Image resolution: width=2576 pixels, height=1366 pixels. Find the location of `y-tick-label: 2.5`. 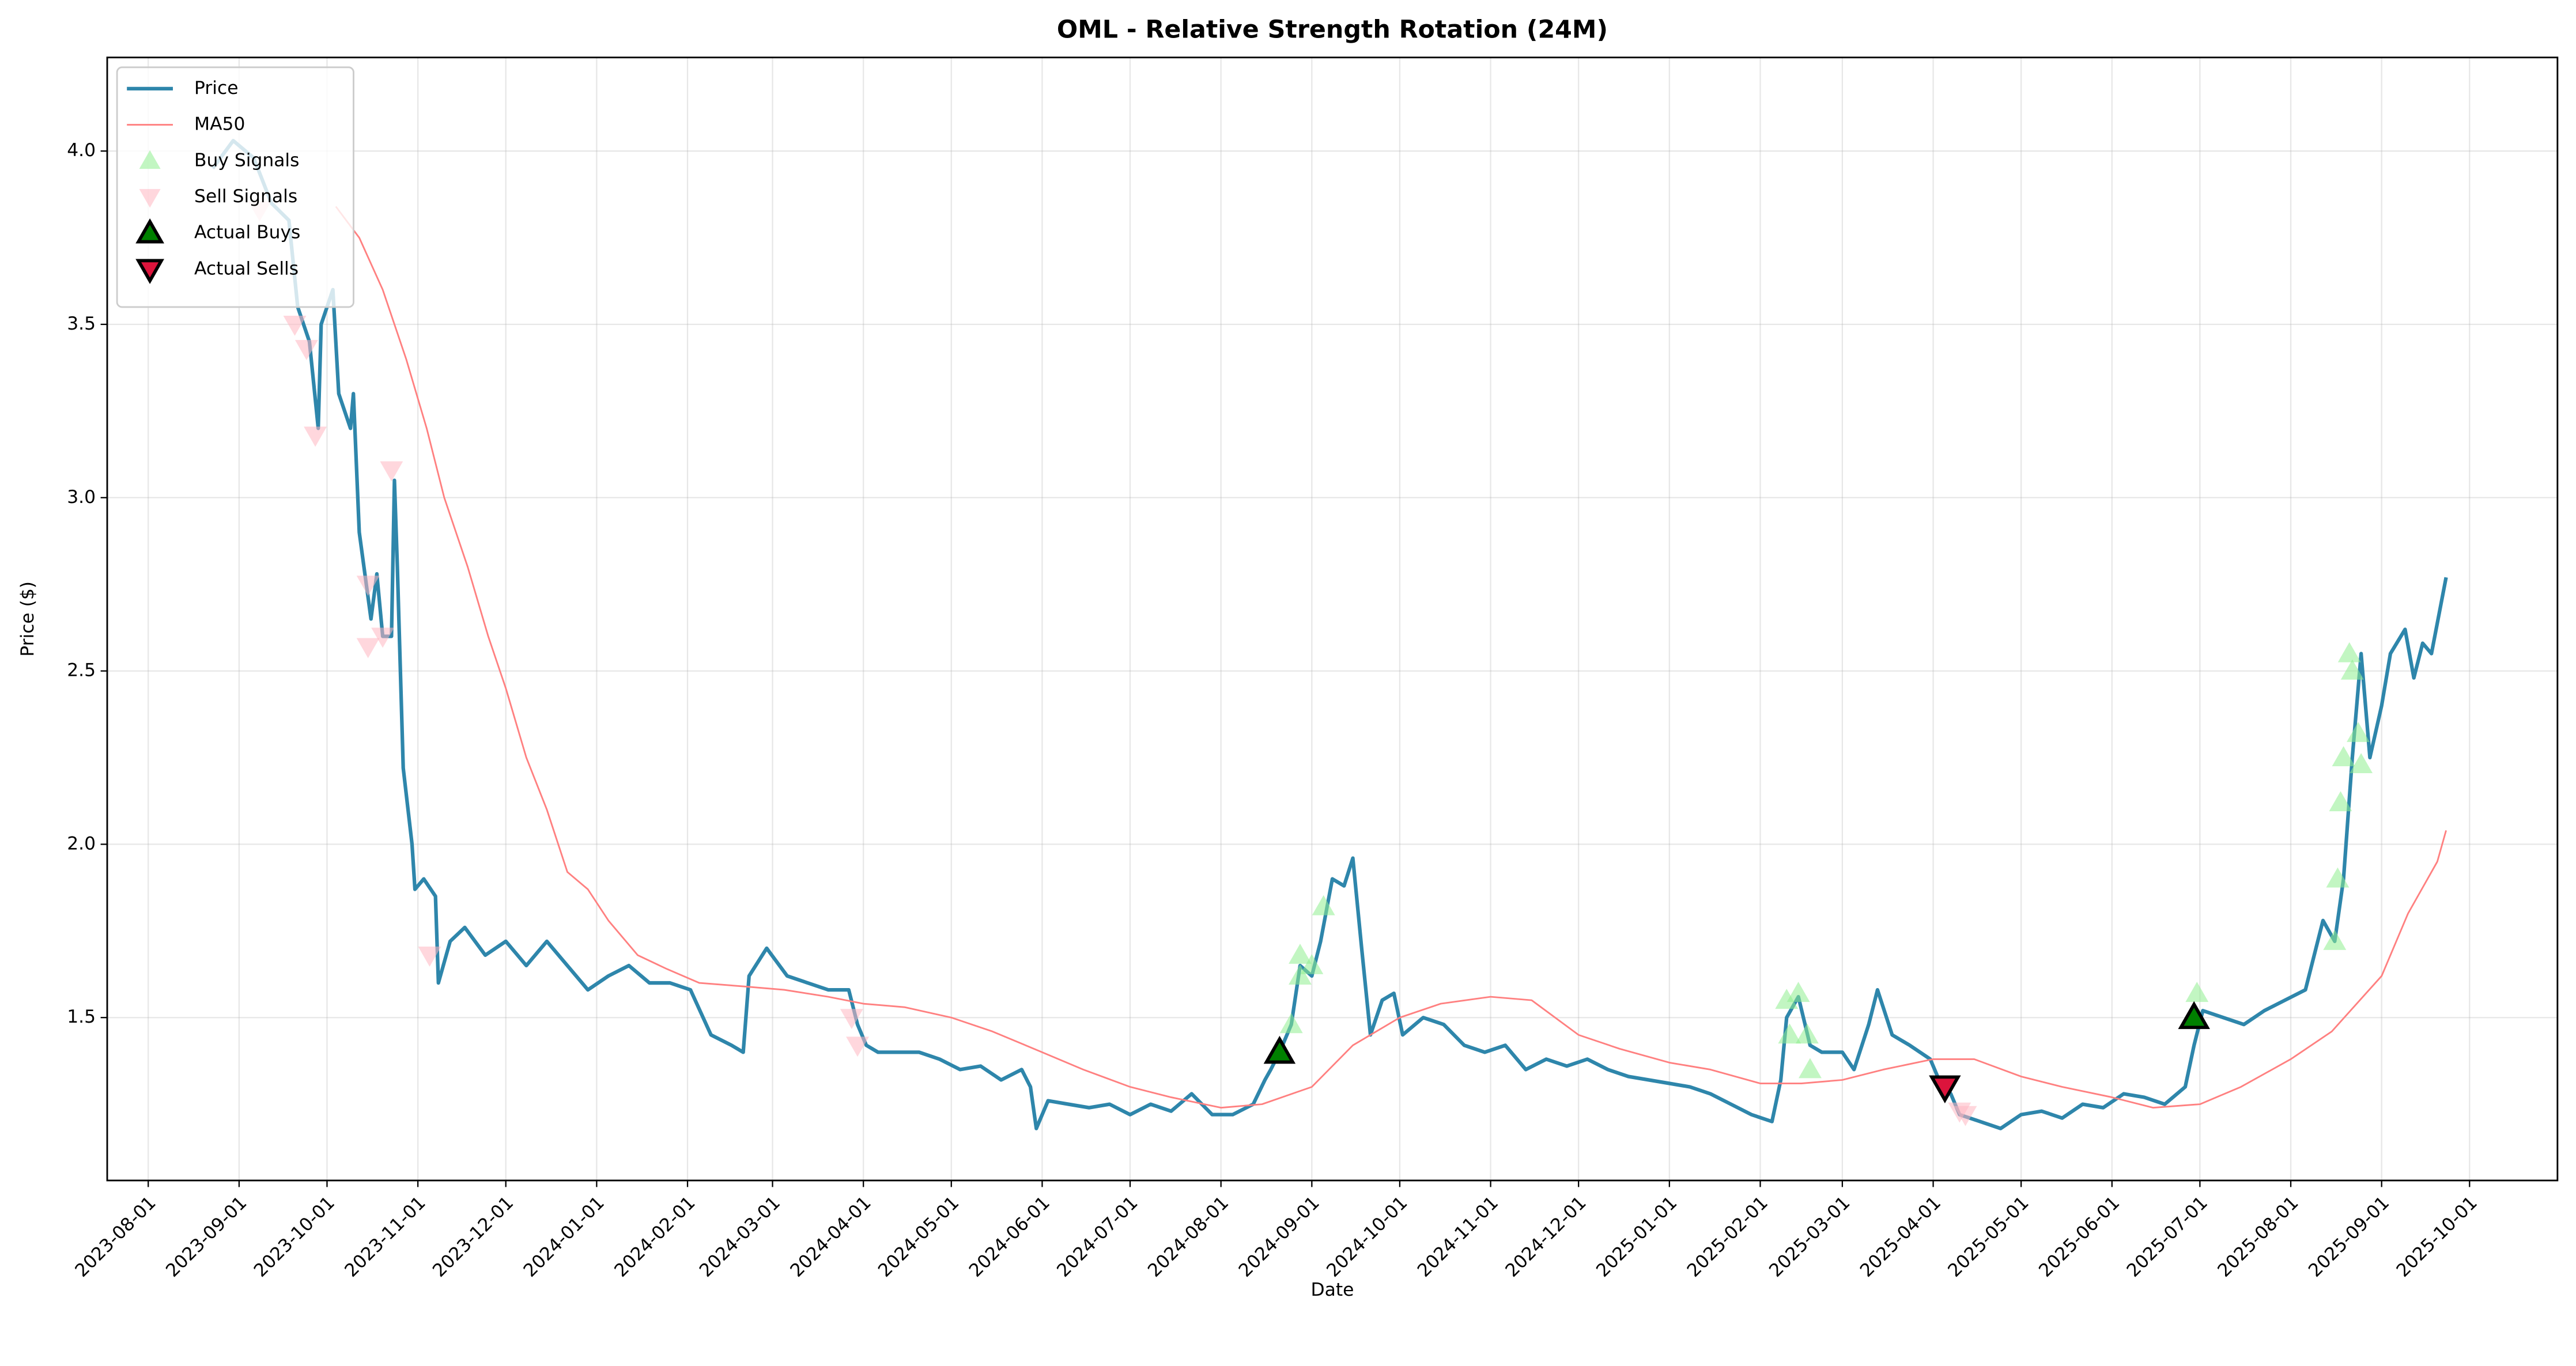

y-tick-label: 2.5 is located at coordinates (81, 670).